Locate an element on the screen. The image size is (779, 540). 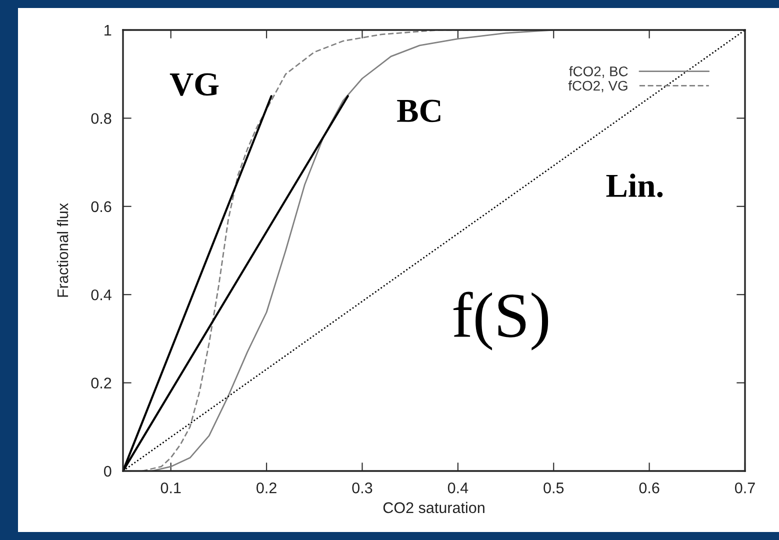
annotation: f(S) is located at coordinates (500, 321).